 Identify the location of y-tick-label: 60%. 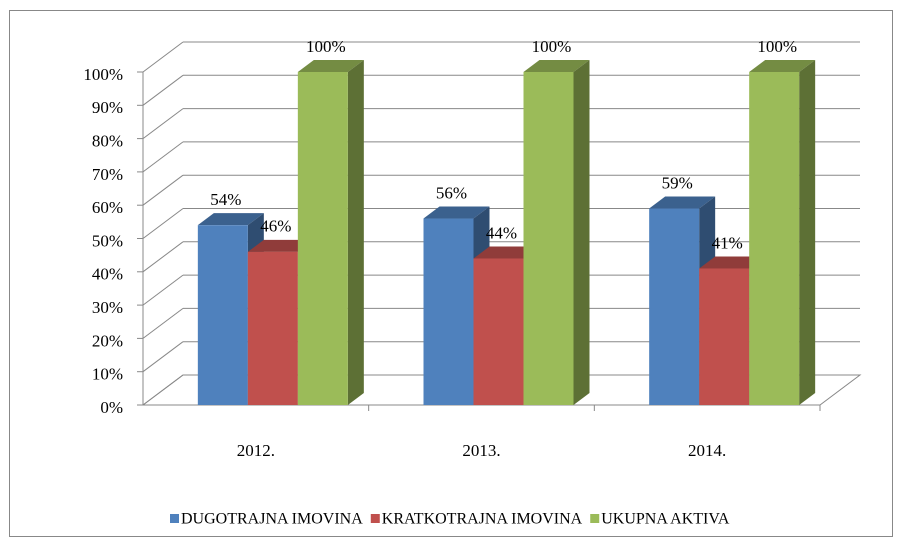
(107, 207).